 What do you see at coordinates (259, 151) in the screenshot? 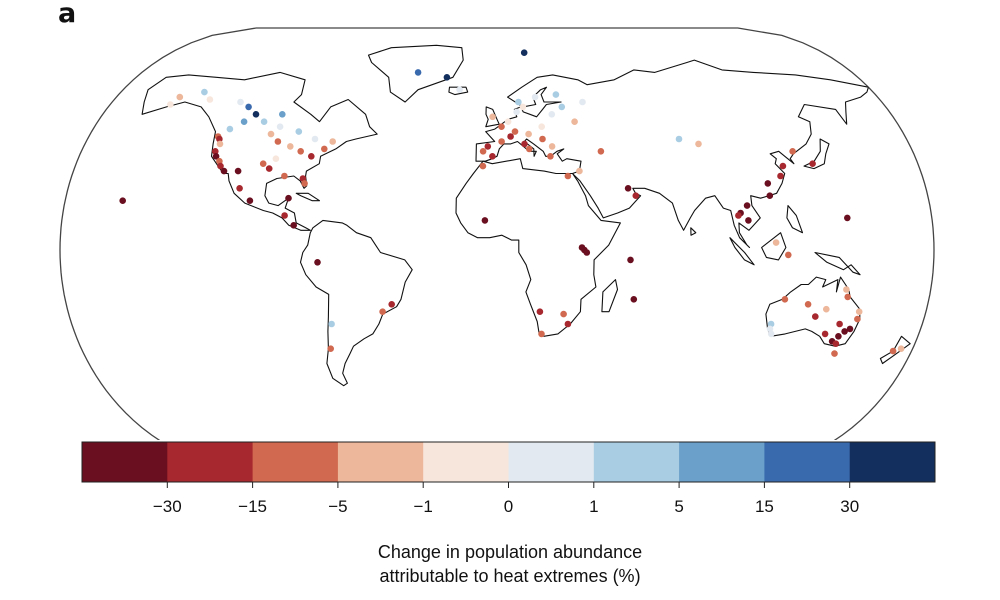
I see `coastline-north-america` at bounding box center [259, 151].